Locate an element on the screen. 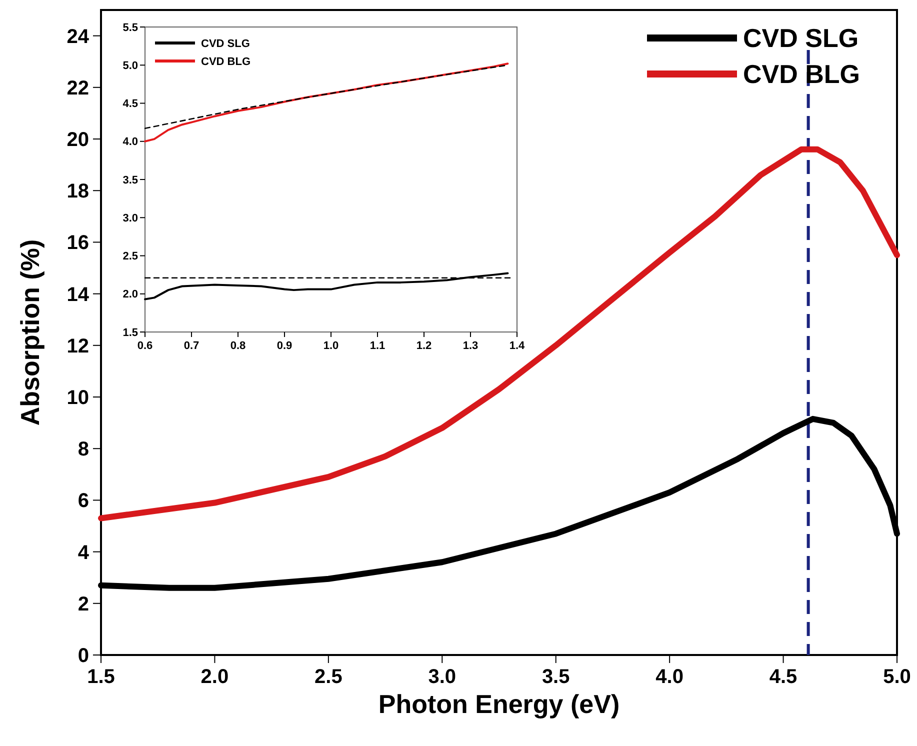  x-tick-label: 1.3 is located at coordinates (470, 346).